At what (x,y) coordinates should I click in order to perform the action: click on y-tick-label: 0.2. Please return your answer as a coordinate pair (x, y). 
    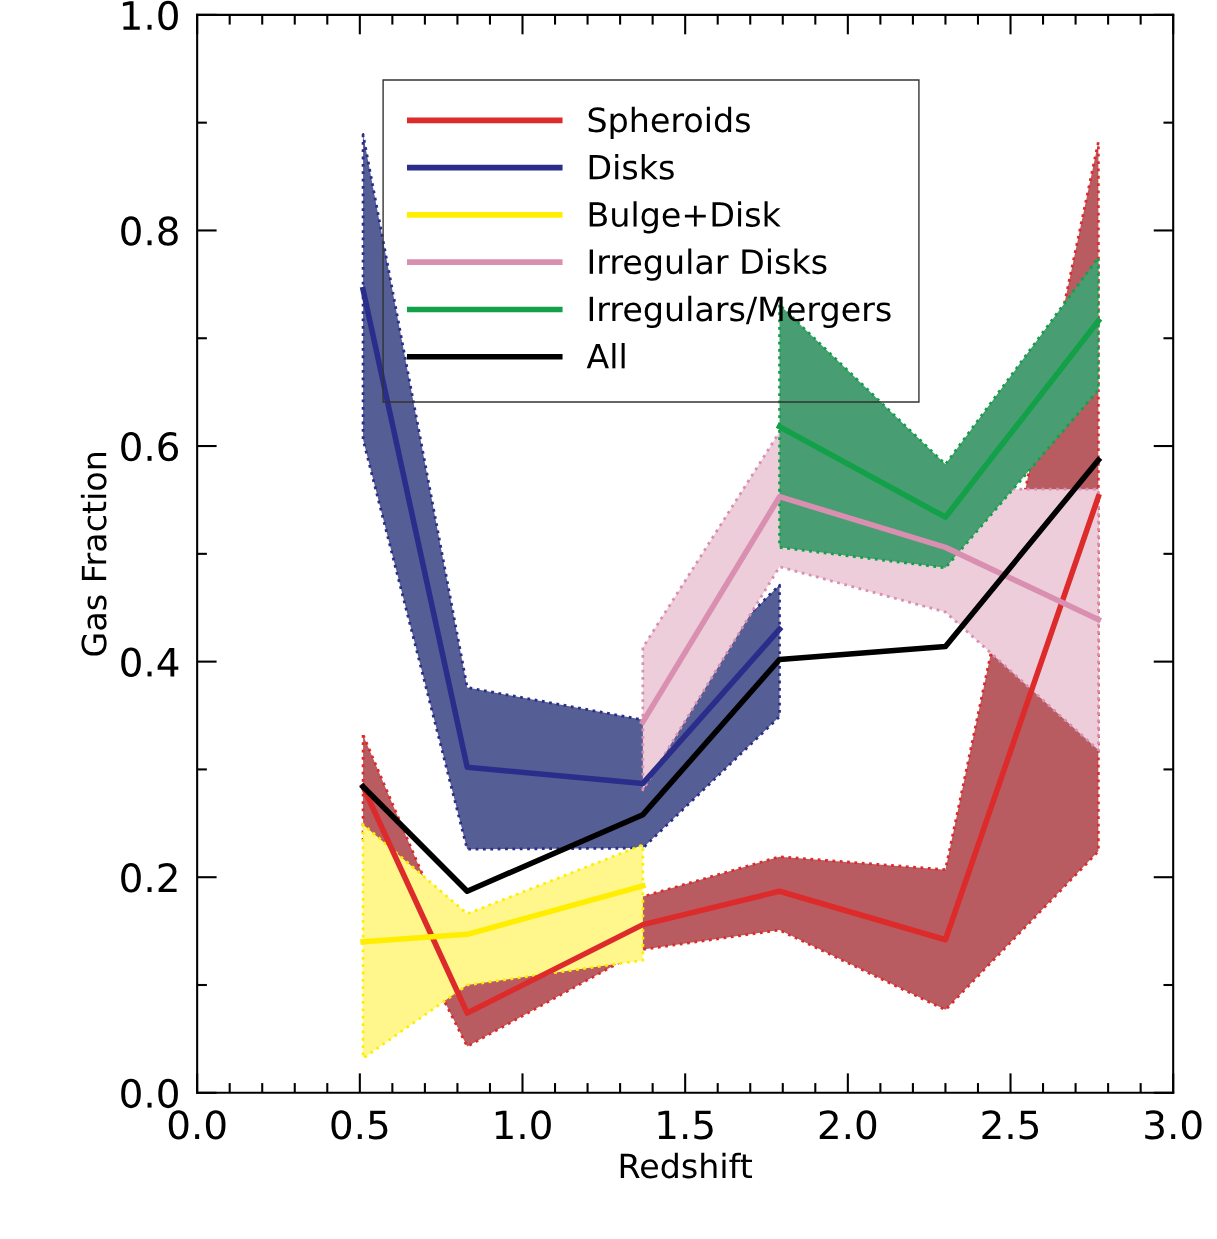
    Looking at the image, I should click on (149, 878).